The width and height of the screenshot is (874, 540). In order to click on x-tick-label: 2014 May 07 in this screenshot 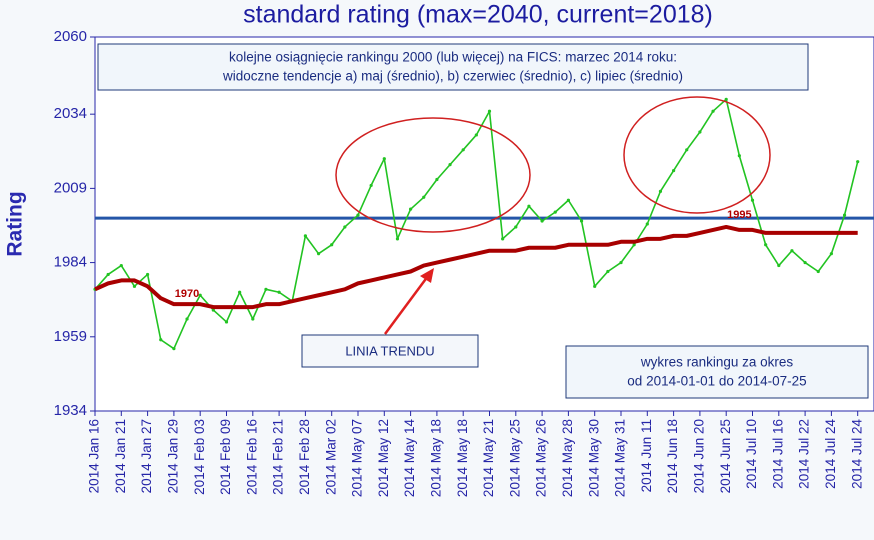, I will do `click(357, 458)`.